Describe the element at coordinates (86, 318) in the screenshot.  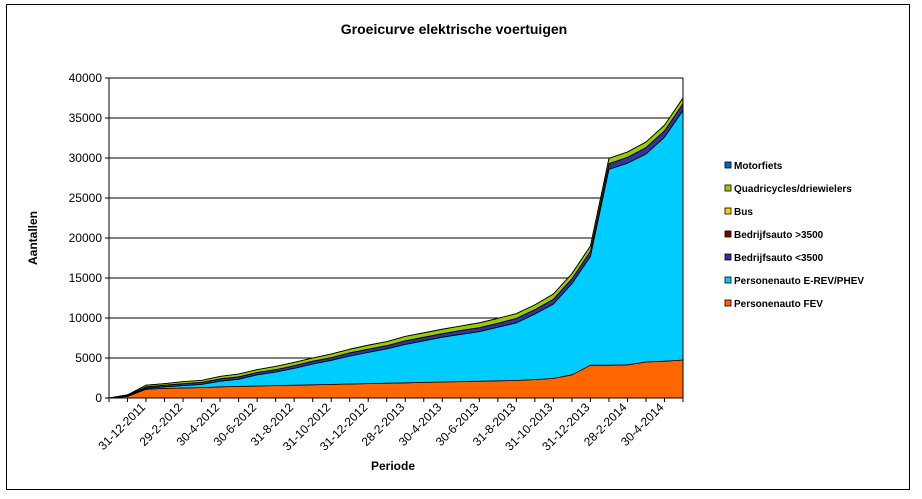
I see `y-tick-label: 10000` at that location.